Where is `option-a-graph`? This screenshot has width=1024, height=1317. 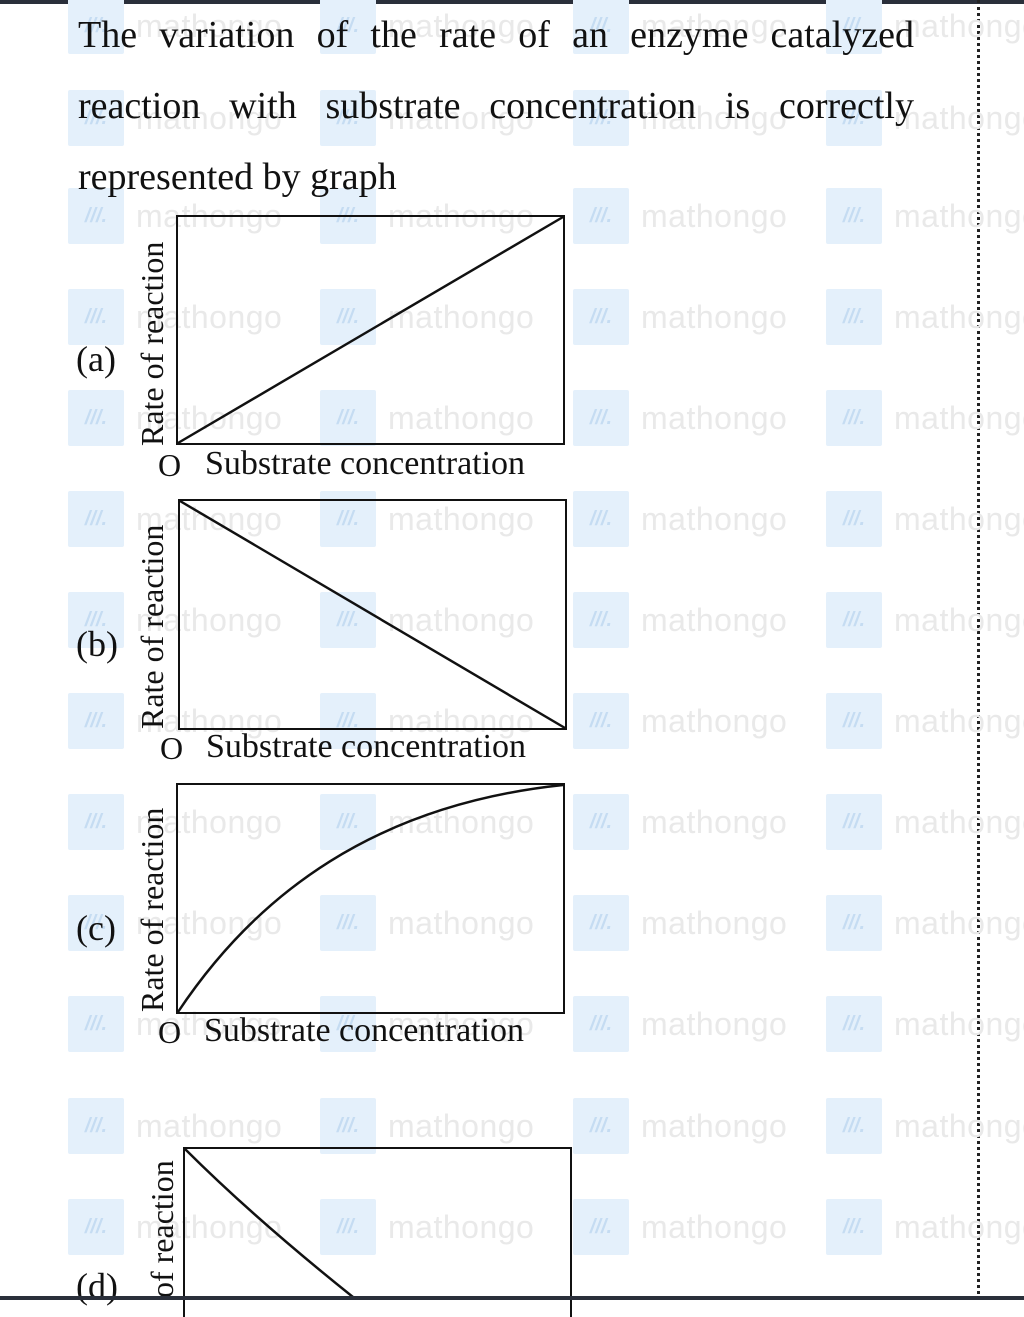 option-a-graph is located at coordinates (370, 330).